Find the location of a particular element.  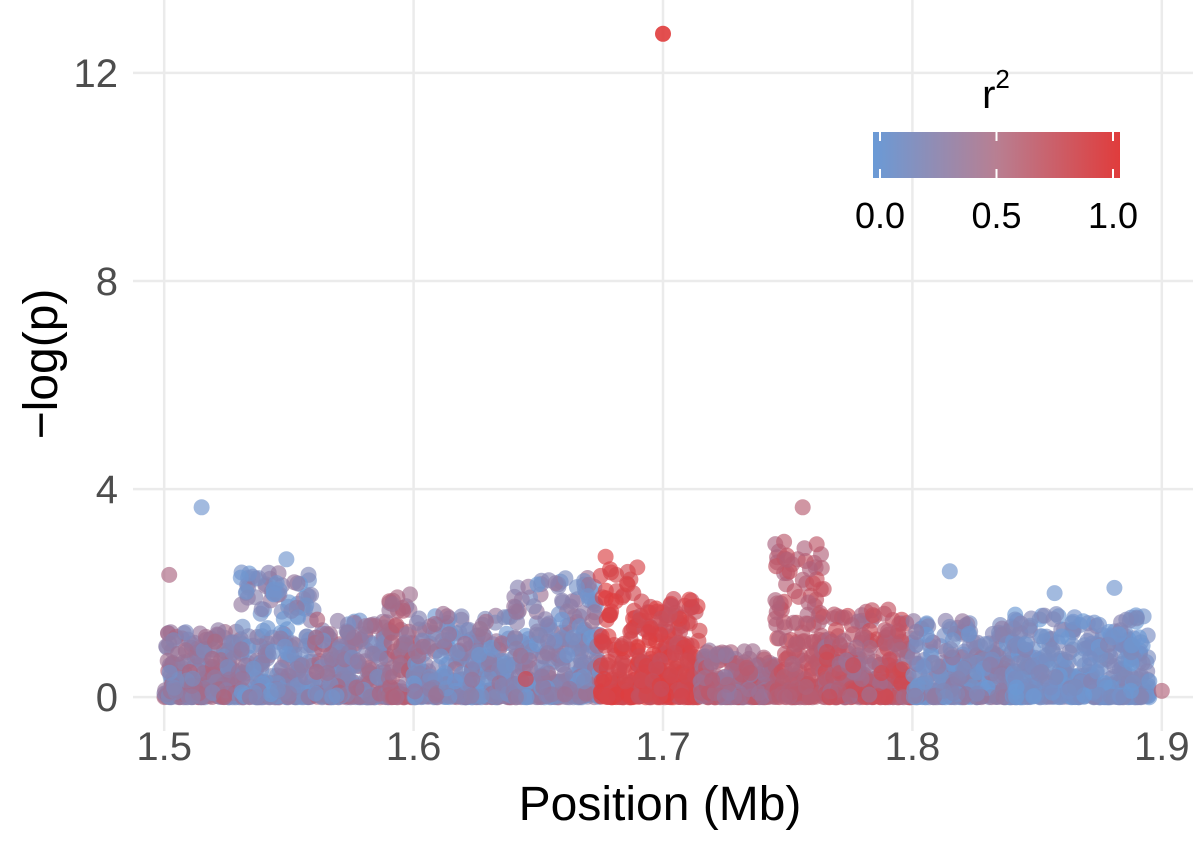

legend-tick-label: 0.5 is located at coordinates (996, 215).